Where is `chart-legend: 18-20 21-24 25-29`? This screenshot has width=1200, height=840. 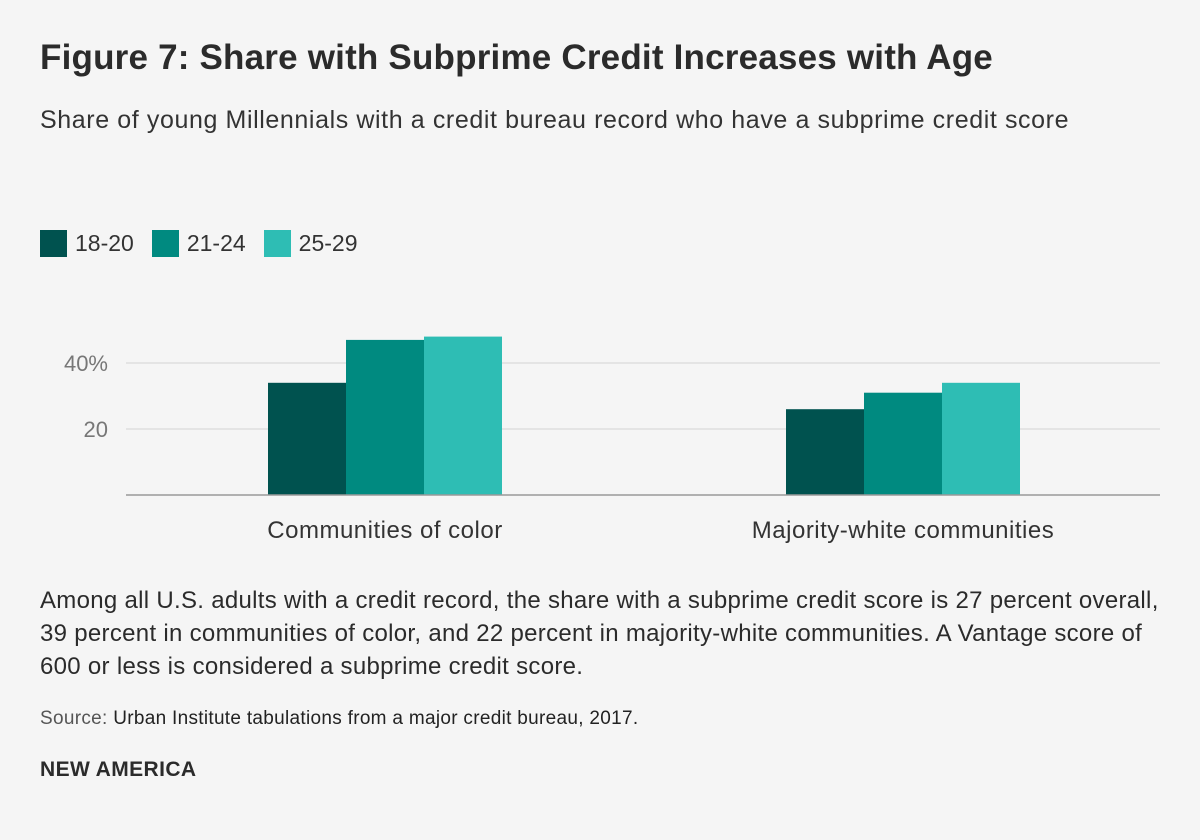 chart-legend: 18-20 21-24 25-29 is located at coordinates (207, 243).